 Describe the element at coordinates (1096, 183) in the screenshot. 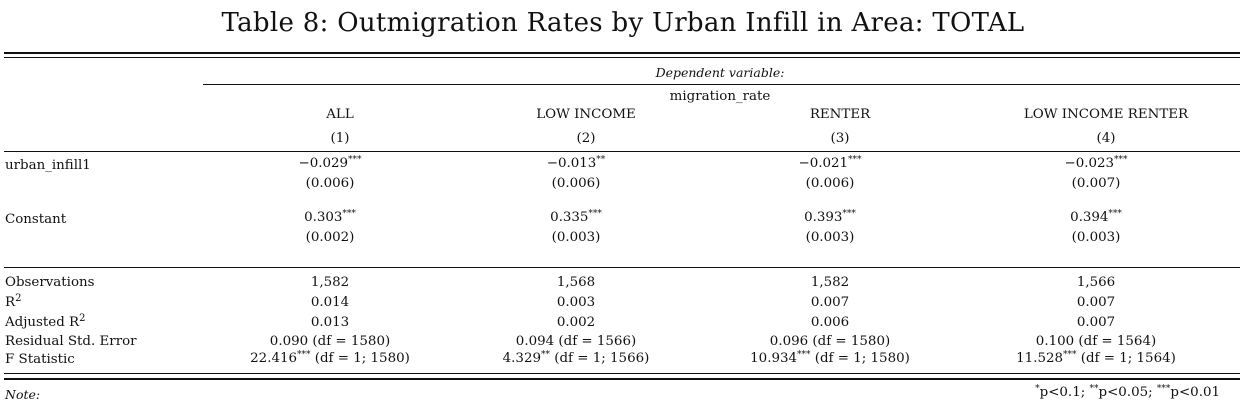

I see `se-cell: (0.007)` at that location.